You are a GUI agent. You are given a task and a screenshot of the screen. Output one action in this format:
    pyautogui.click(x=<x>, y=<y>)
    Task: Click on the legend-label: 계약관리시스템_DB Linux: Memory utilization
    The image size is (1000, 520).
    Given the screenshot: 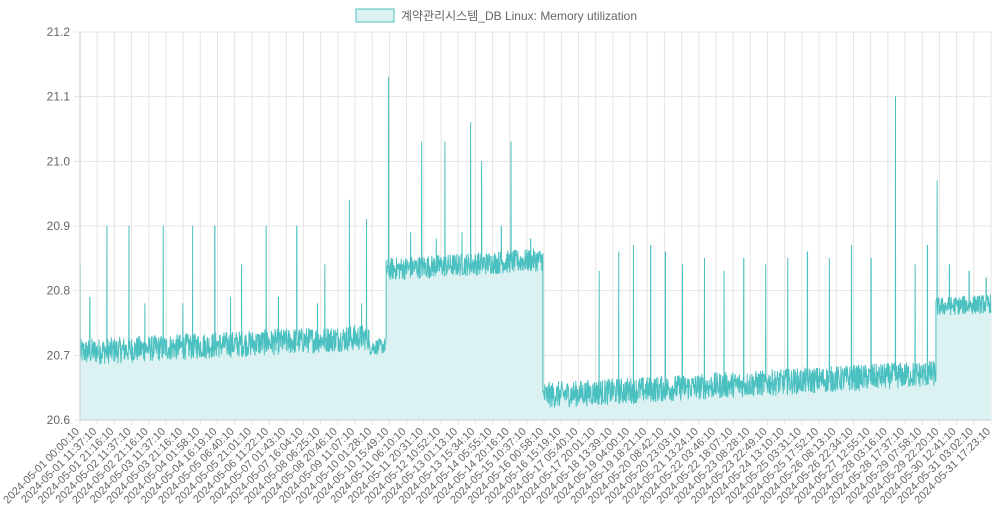 What is the action you would take?
    pyautogui.click(x=519, y=15)
    